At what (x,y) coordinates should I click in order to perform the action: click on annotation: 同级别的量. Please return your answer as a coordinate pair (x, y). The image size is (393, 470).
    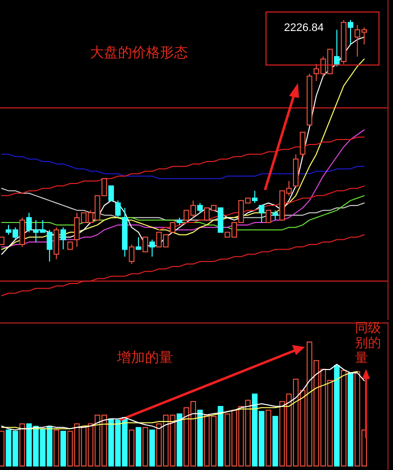
    Looking at the image, I should click on (368, 342).